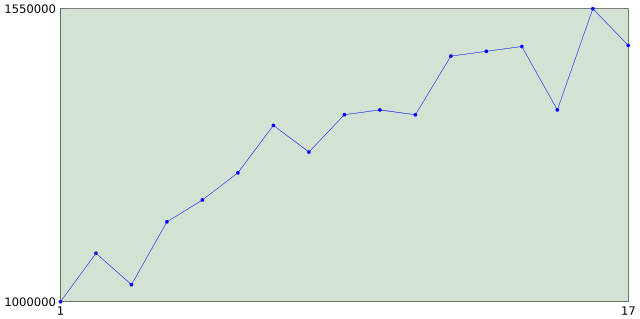 The width and height of the screenshot is (640, 319). Describe the element at coordinates (628, 310) in the screenshot. I see `x-tick-label: 17` at that location.